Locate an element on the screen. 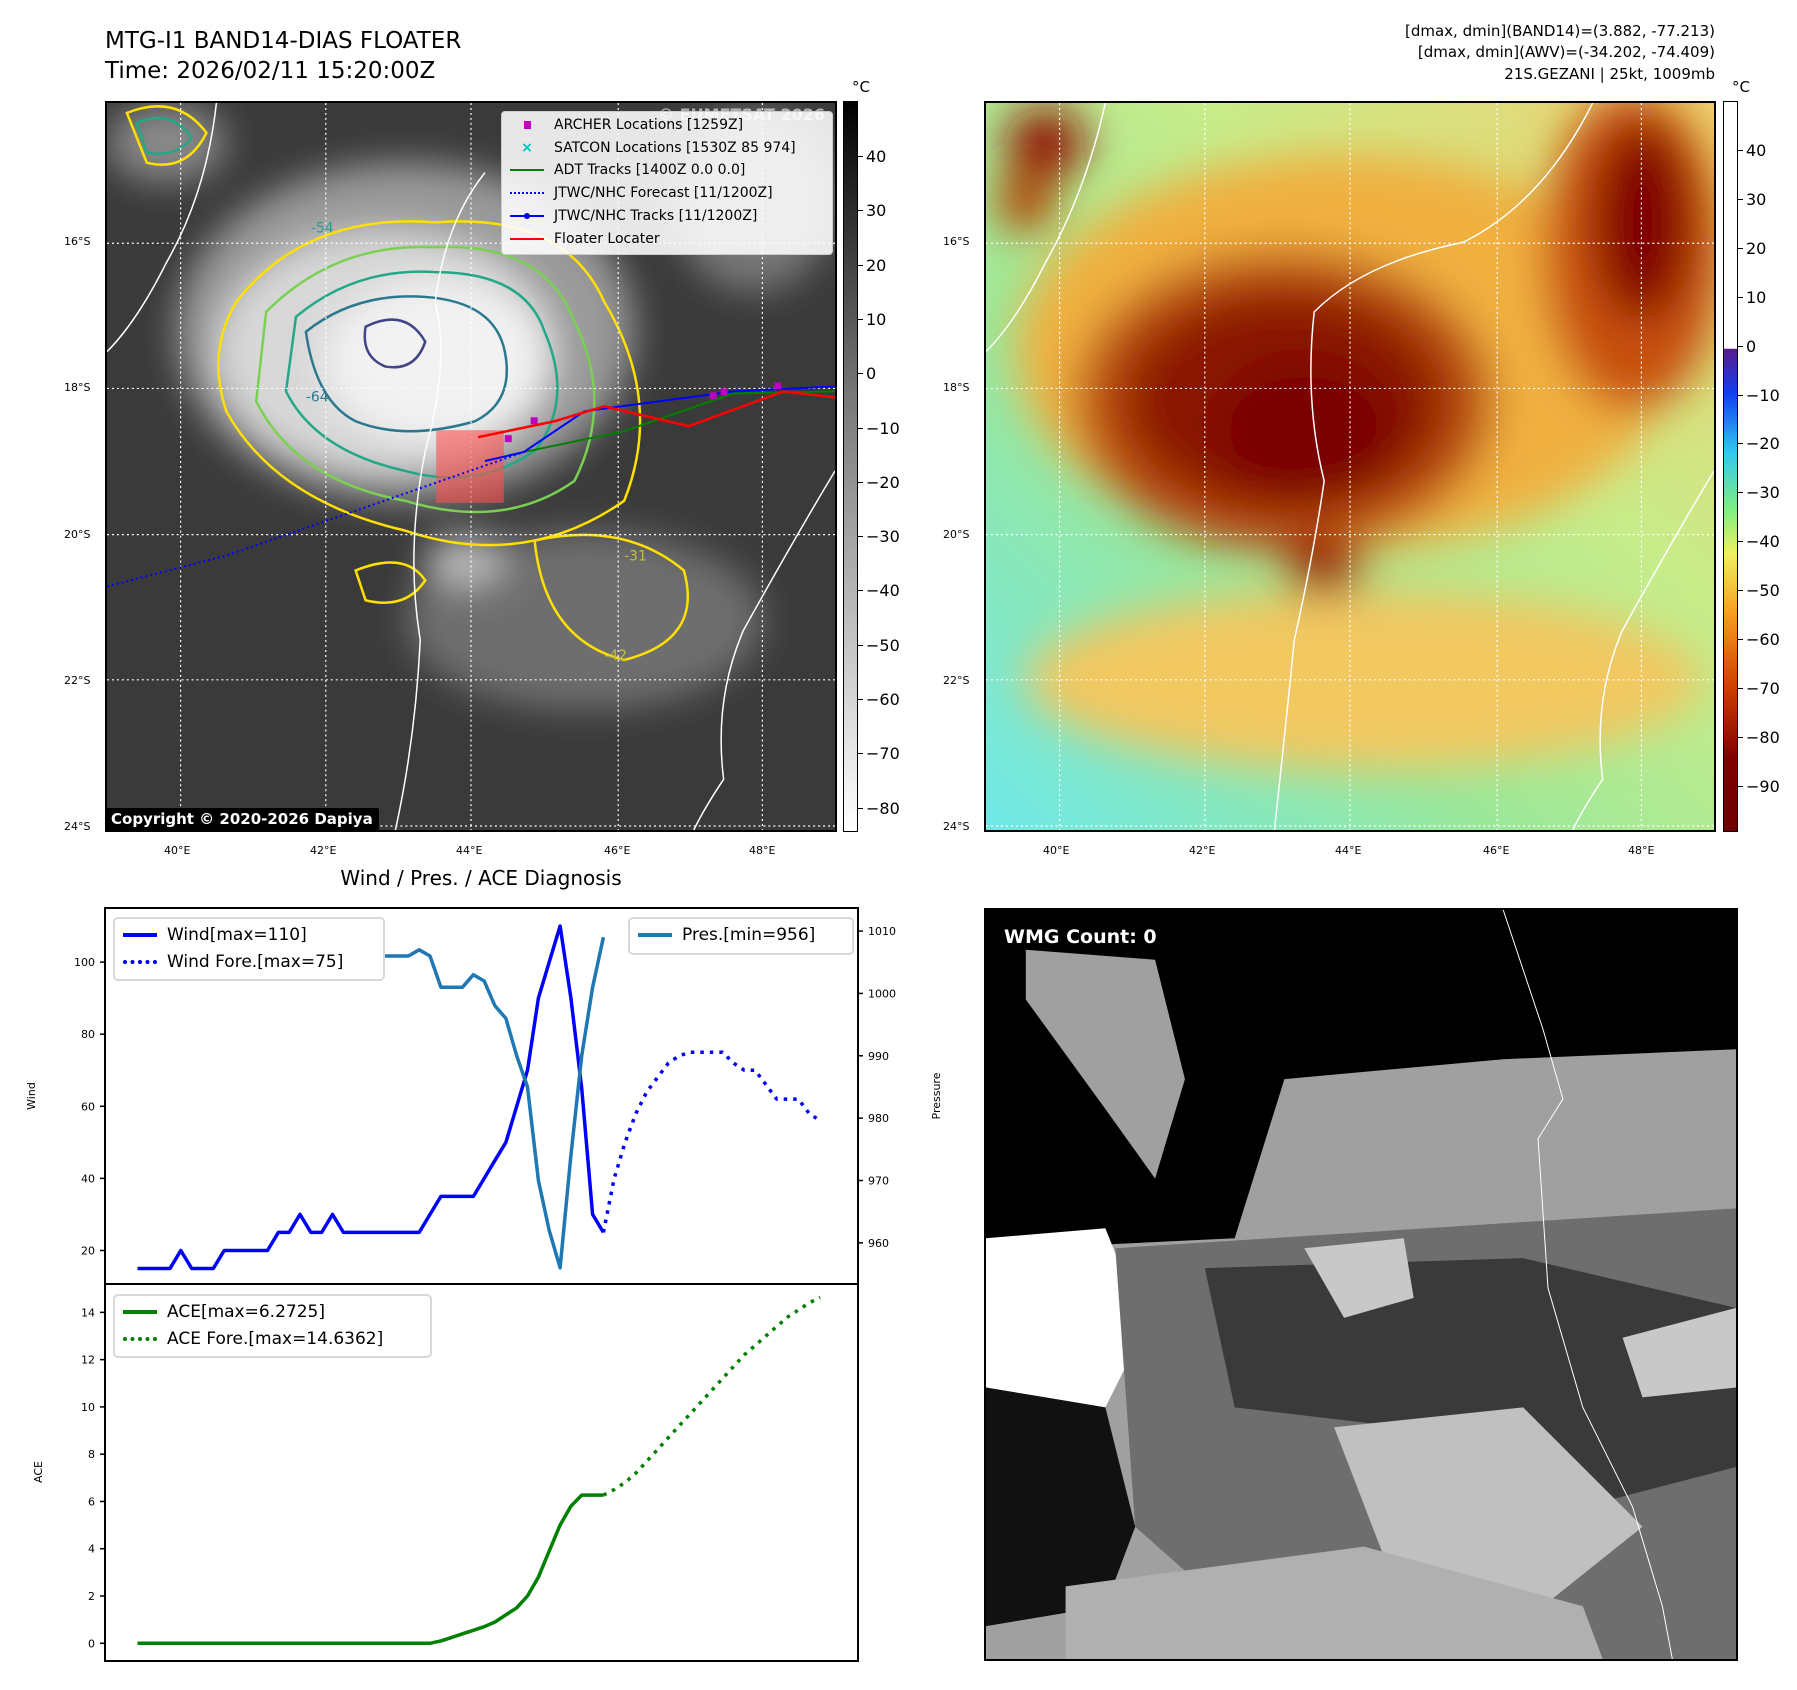 The height and width of the screenshot is (1690, 1797). series-line-wind-fore- is located at coordinates (711, 1141).